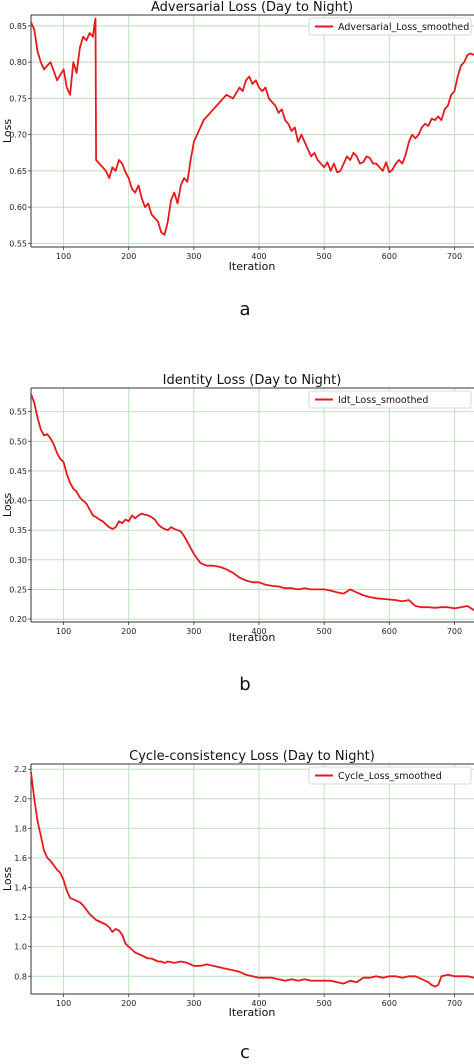  Describe the element at coordinates (20, 828) in the screenshot. I see `y-tick-label: 1.8` at that location.